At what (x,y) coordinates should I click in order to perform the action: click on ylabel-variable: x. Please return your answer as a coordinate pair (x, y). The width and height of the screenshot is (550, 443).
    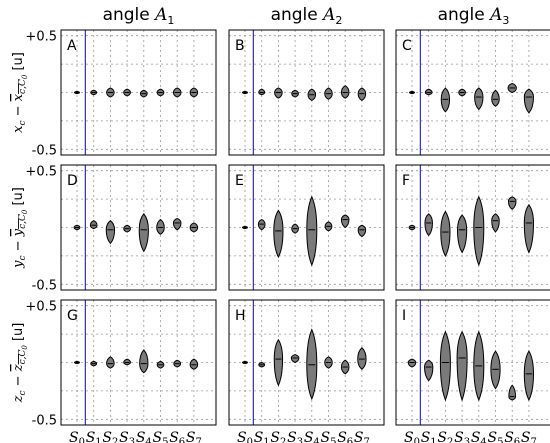
    Looking at the image, I should click on (18, 129).